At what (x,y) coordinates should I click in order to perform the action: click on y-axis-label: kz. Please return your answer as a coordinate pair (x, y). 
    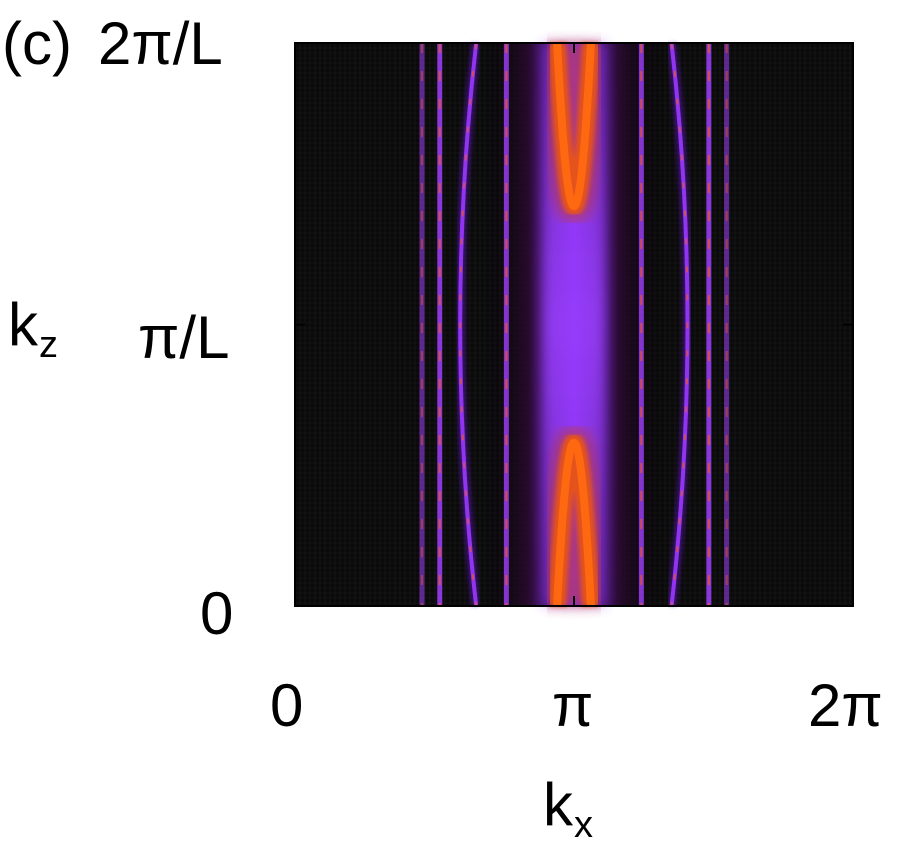
    Looking at the image, I should click on (33, 330).